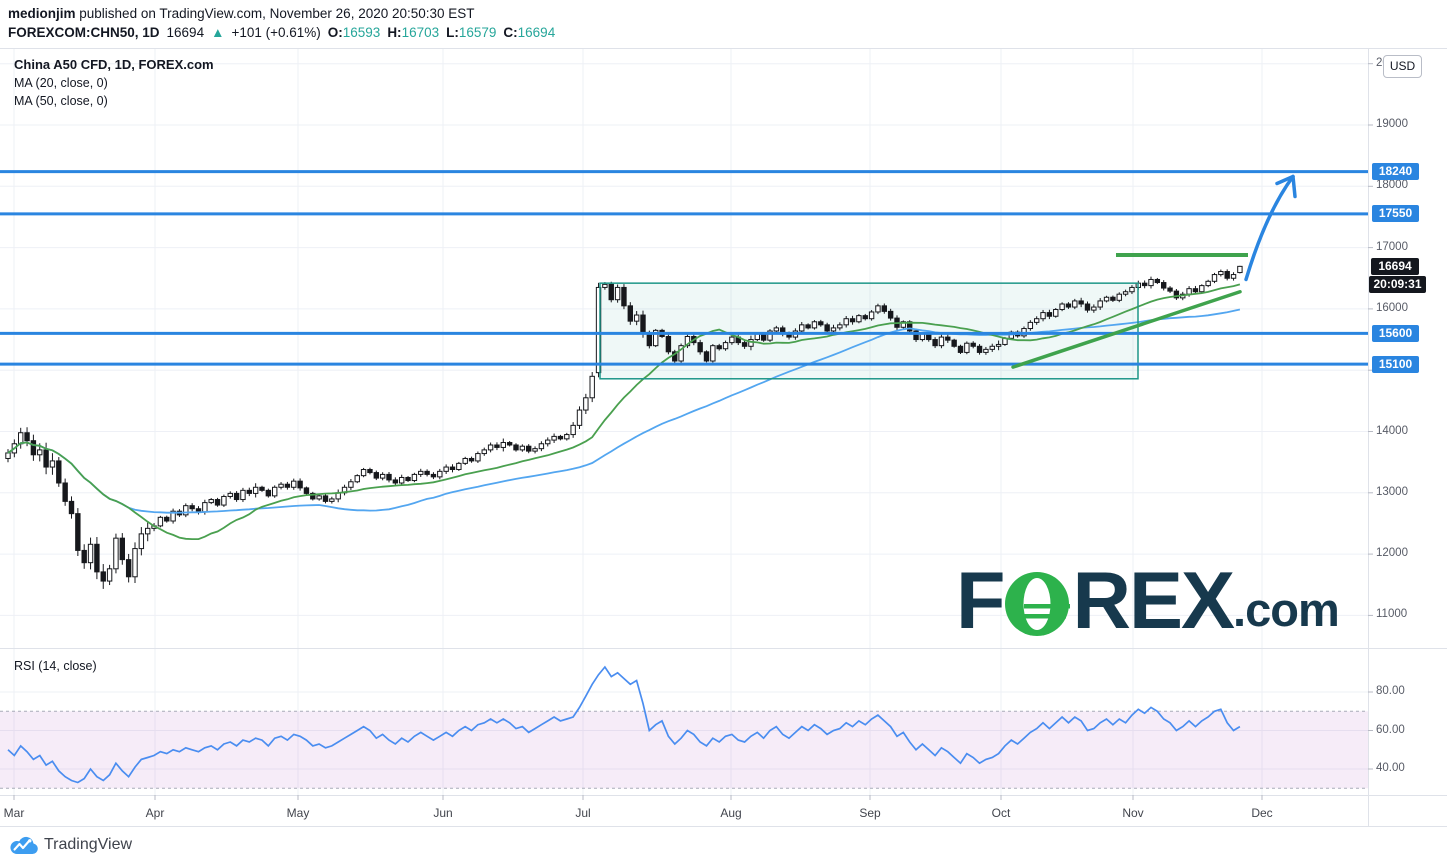  Describe the element at coordinates (88, 844) in the screenshot. I see `tradingview-logo-text: TradingView` at that location.